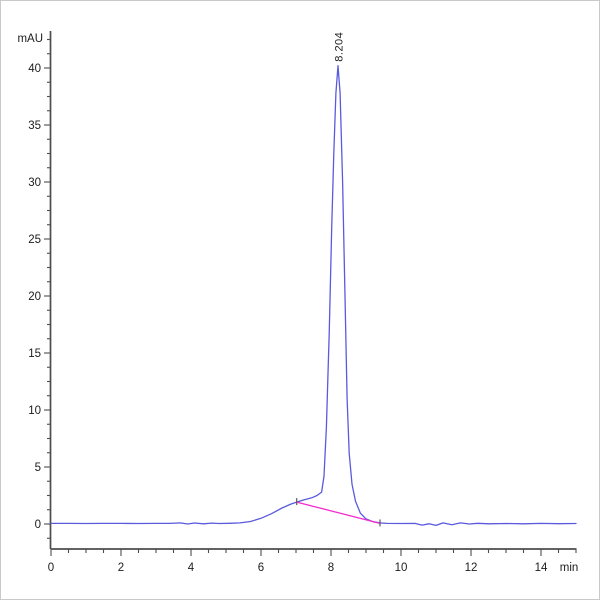 This screenshot has width=600, height=600. I want to click on x-tick-label: 12, so click(471, 568).